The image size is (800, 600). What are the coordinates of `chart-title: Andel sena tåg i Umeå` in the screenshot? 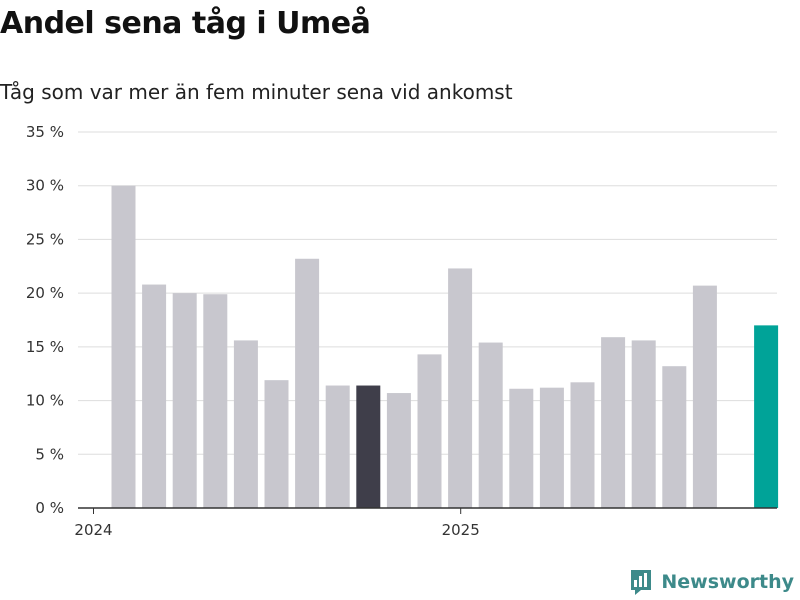 It's located at (185, 23).